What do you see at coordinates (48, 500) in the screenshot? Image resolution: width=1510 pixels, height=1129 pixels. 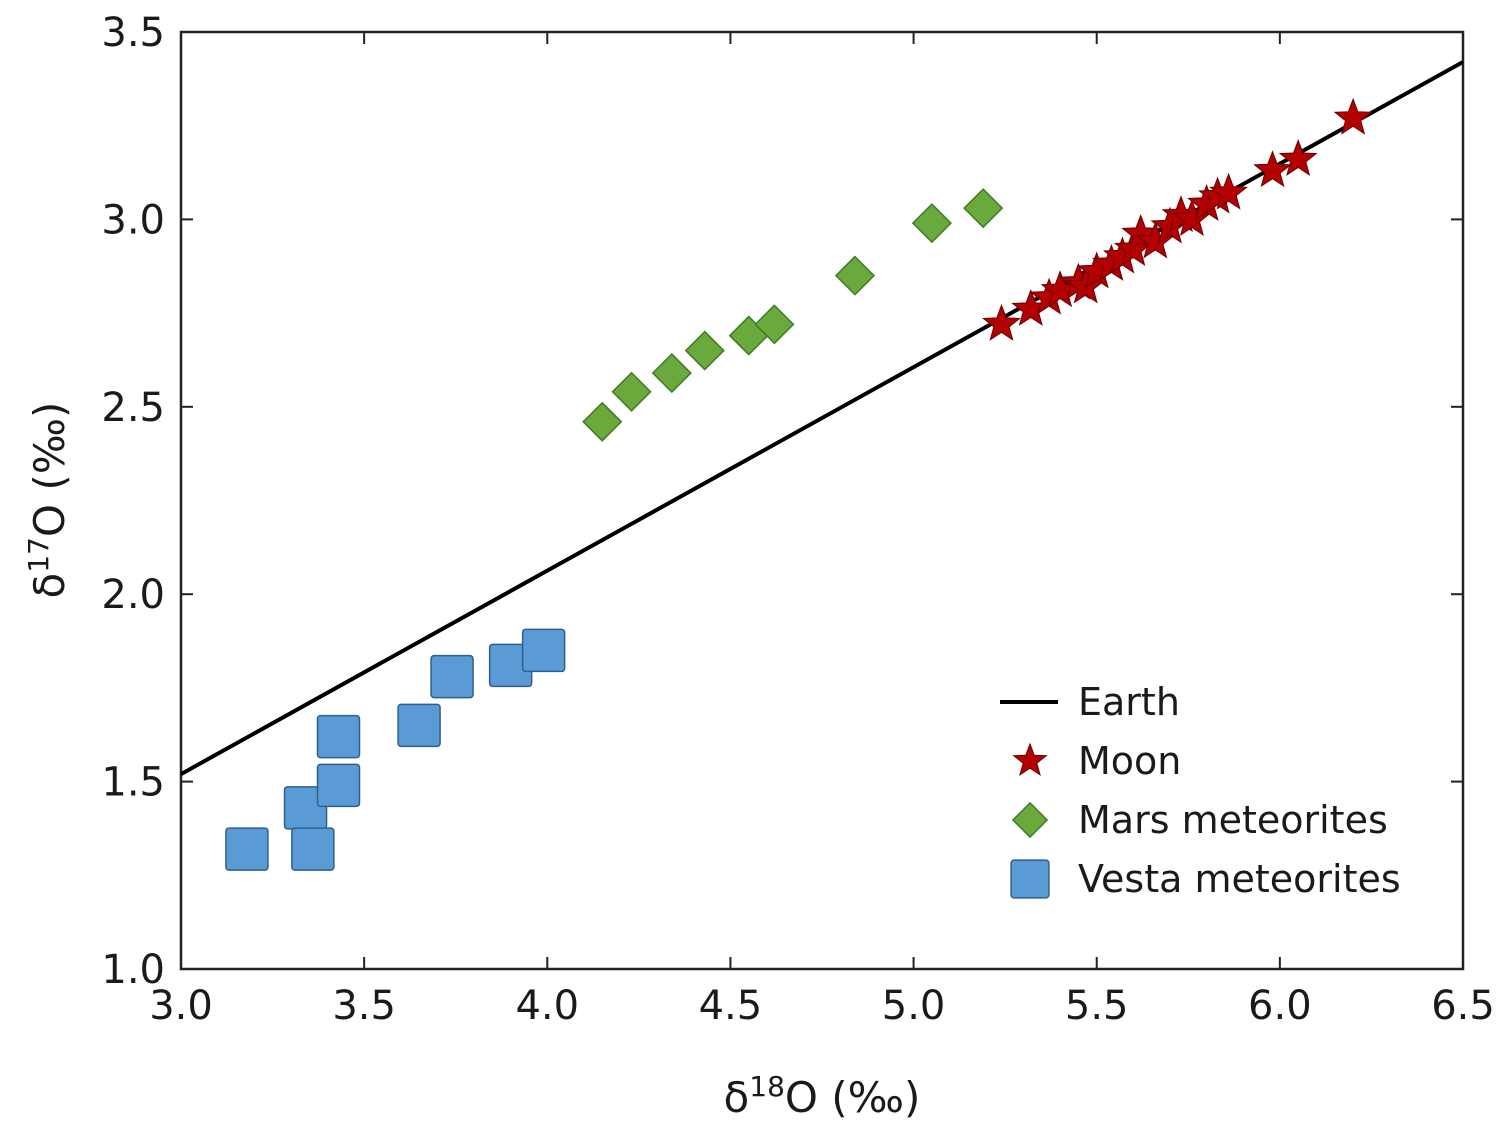 I see `y-axis-label: δ17O (‰)` at bounding box center [48, 500].